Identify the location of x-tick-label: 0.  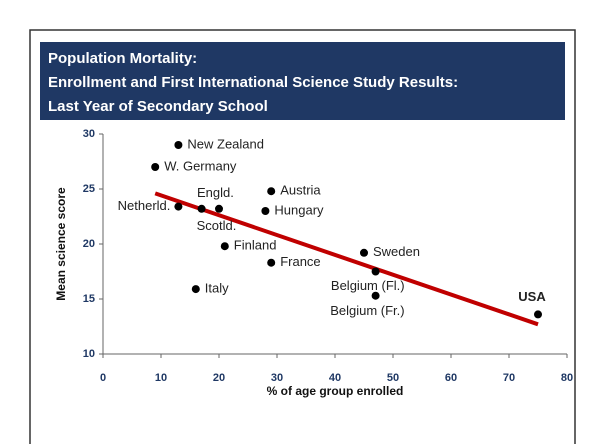
(103, 378).